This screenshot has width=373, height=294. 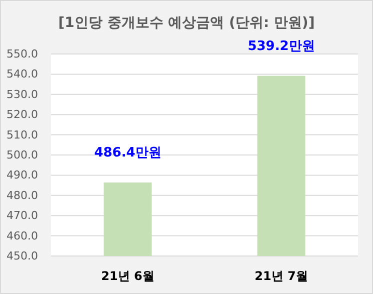 What do you see at coordinates (128, 152) in the screenshot?
I see `data-label: 486.4만원` at bounding box center [128, 152].